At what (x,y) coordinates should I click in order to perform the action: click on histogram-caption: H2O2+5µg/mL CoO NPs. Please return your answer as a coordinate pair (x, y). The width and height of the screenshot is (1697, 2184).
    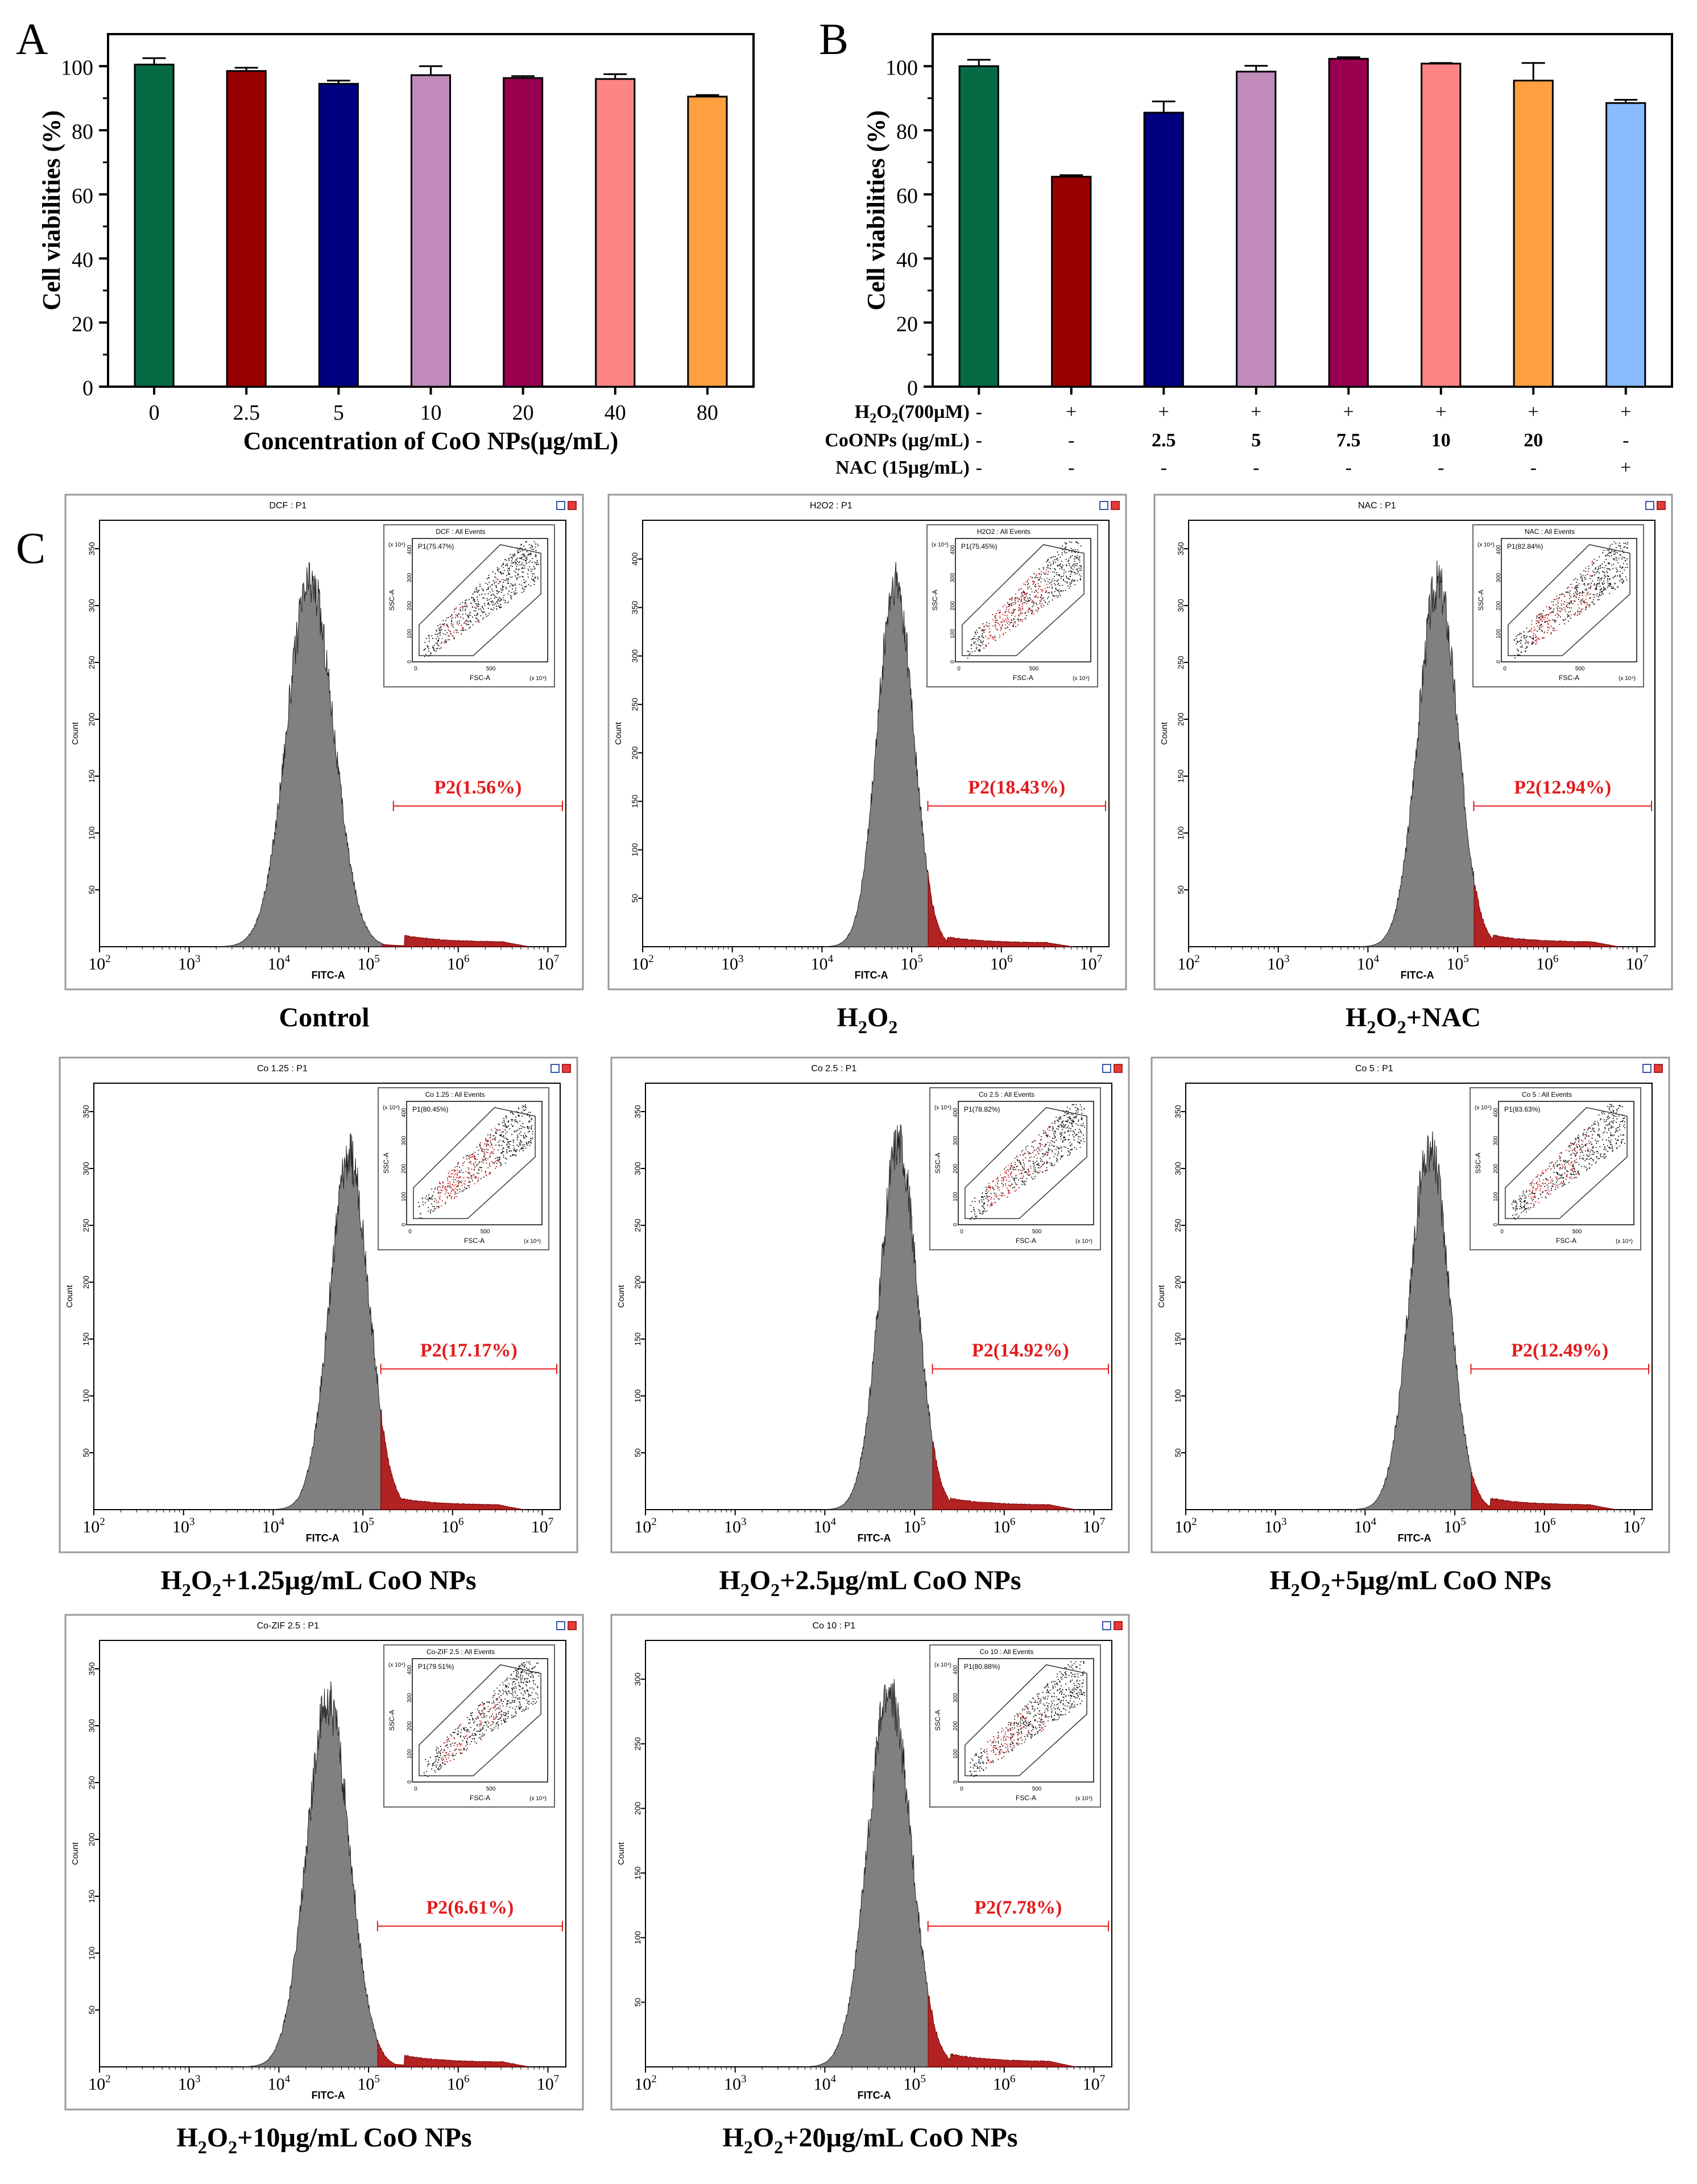
    Looking at the image, I should click on (1410, 1582).